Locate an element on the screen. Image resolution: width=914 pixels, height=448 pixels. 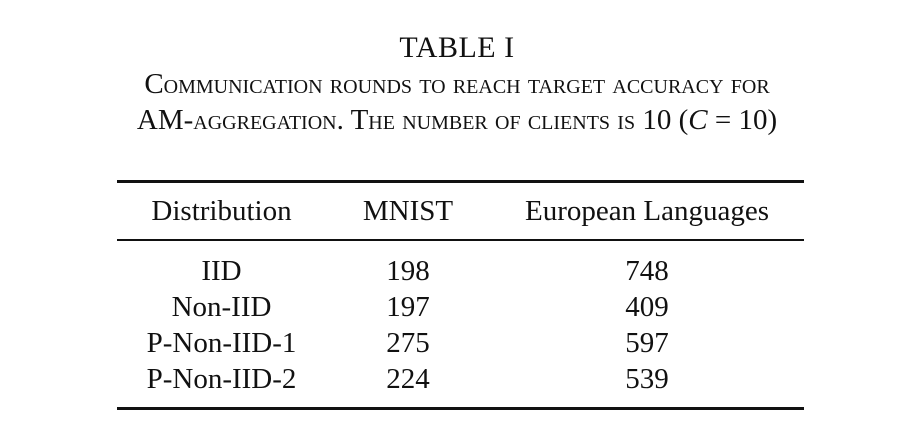
cell-distribution: P-Non-IID-1 is located at coordinates (221, 343).